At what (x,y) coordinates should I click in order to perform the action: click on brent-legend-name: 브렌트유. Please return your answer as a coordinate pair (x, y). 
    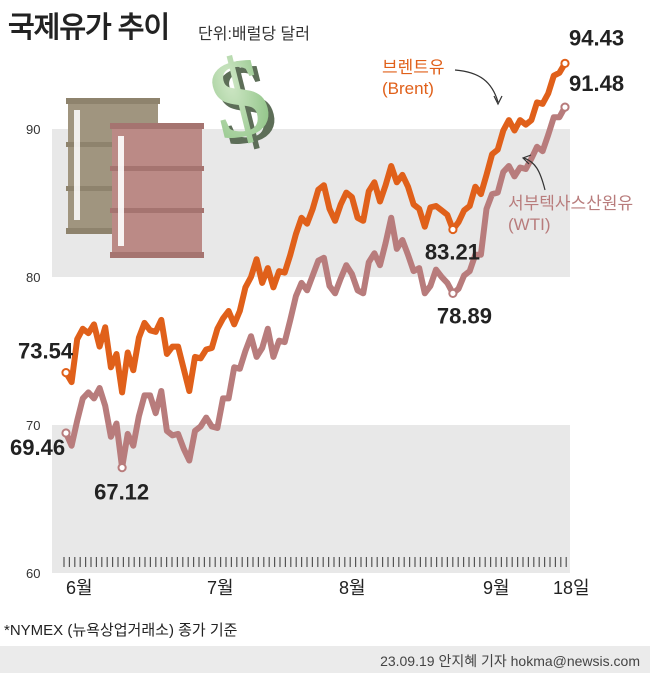
    Looking at the image, I should click on (413, 67).